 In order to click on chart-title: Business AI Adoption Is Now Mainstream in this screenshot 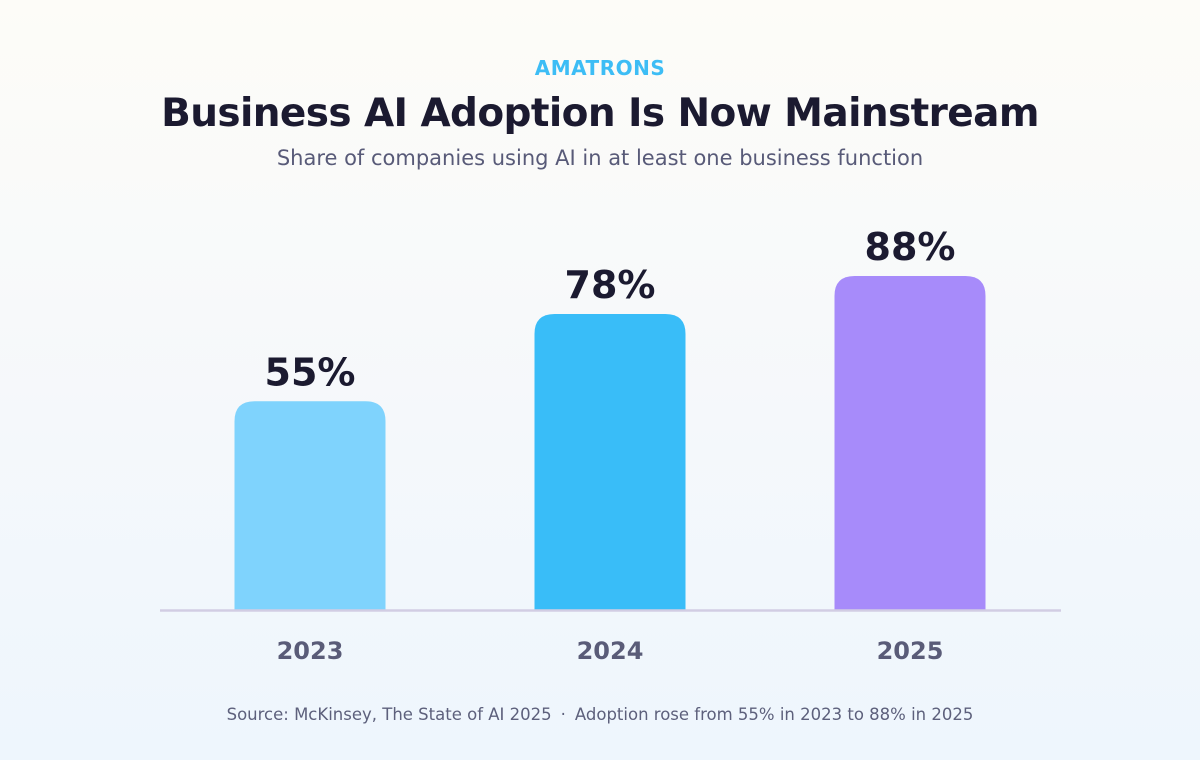, I will do `click(600, 113)`.